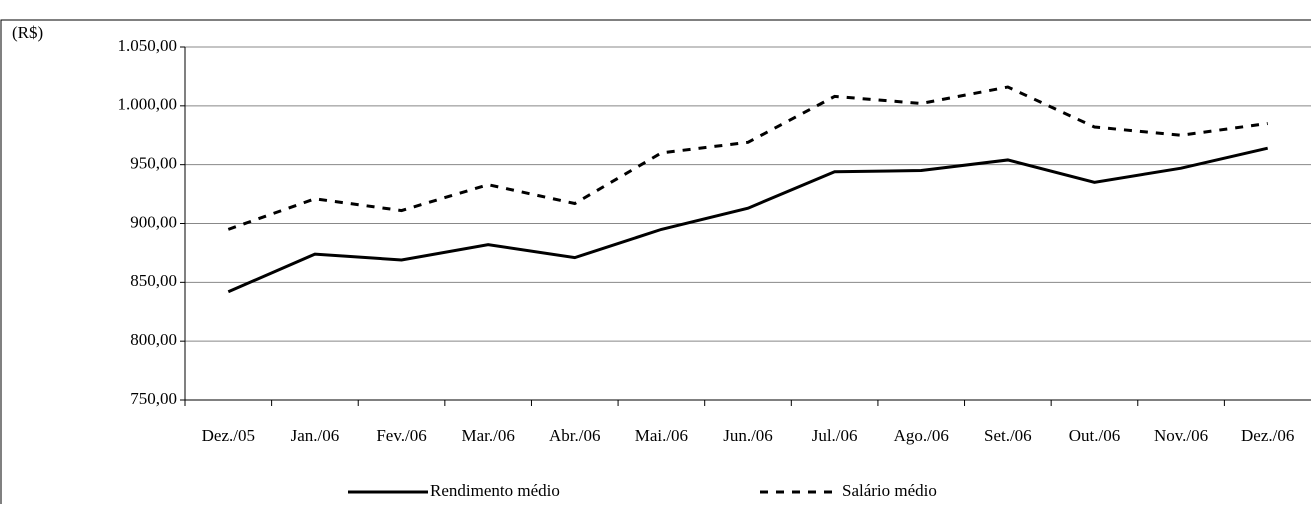 Image resolution: width=1311 pixels, height=509 pixels. Describe the element at coordinates (148, 104) in the screenshot. I see `y-tick-label: 1.000,00` at that location.